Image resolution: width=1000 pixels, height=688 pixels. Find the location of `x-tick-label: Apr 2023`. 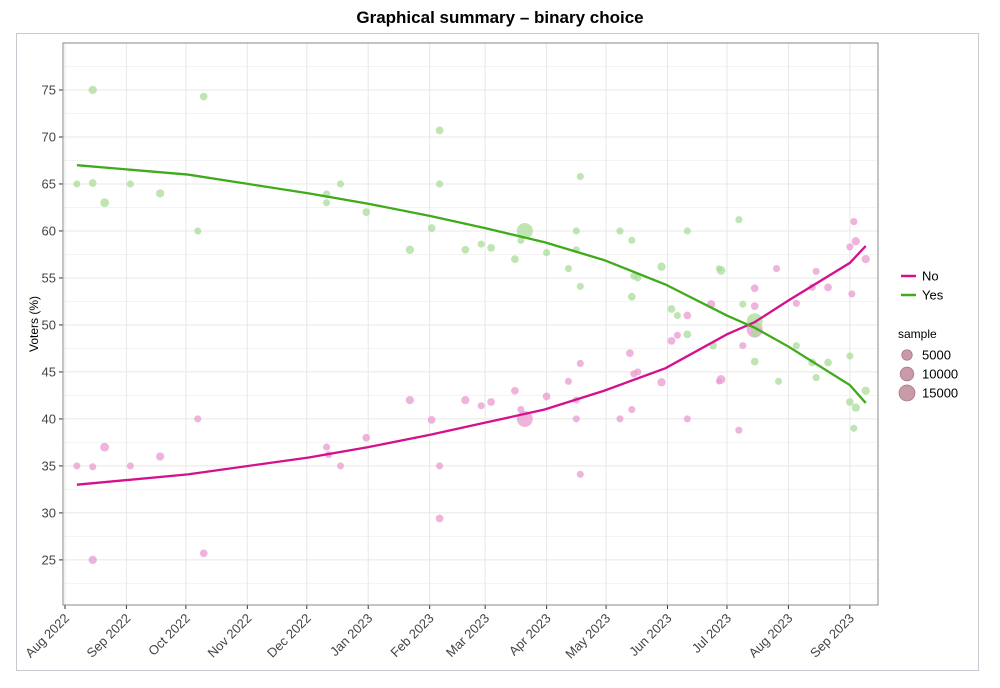

x-tick-label: Apr 2023 is located at coordinates (530, 635).